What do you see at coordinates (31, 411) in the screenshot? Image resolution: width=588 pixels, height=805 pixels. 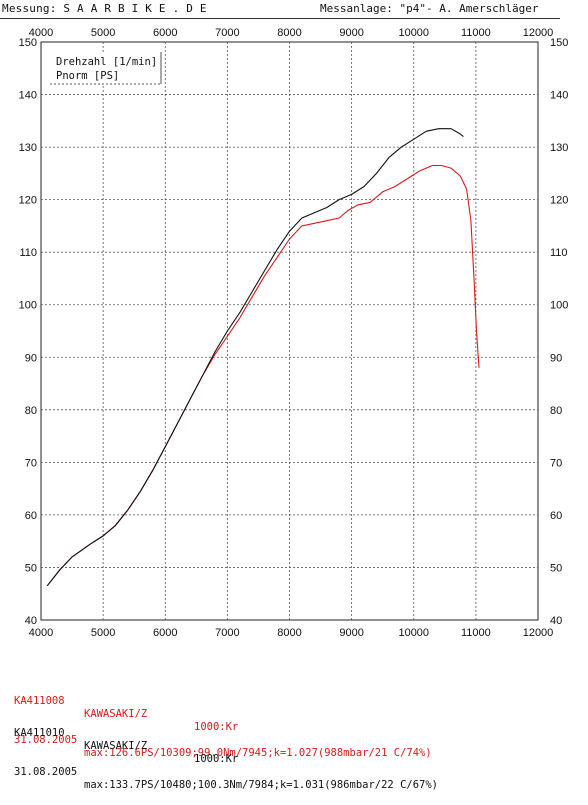 I see `y-tick-label-left: 80` at bounding box center [31, 411].